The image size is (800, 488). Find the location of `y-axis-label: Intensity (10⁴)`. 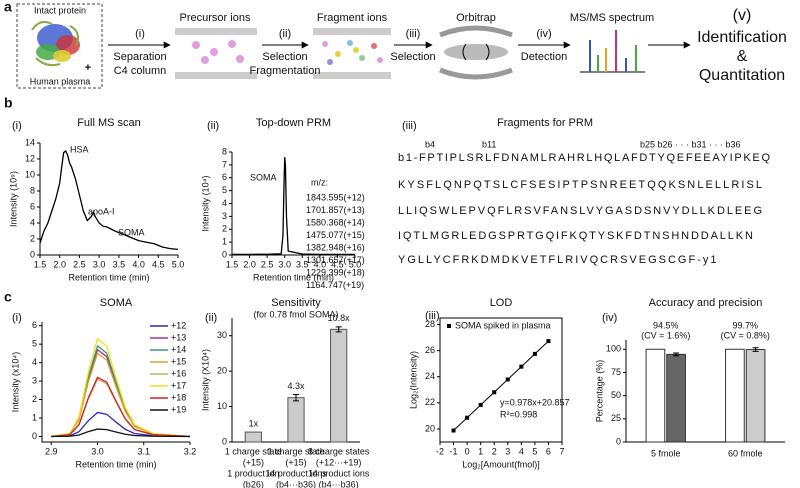

y-axis-label: Intensity (10⁴) is located at coordinates (205, 204).